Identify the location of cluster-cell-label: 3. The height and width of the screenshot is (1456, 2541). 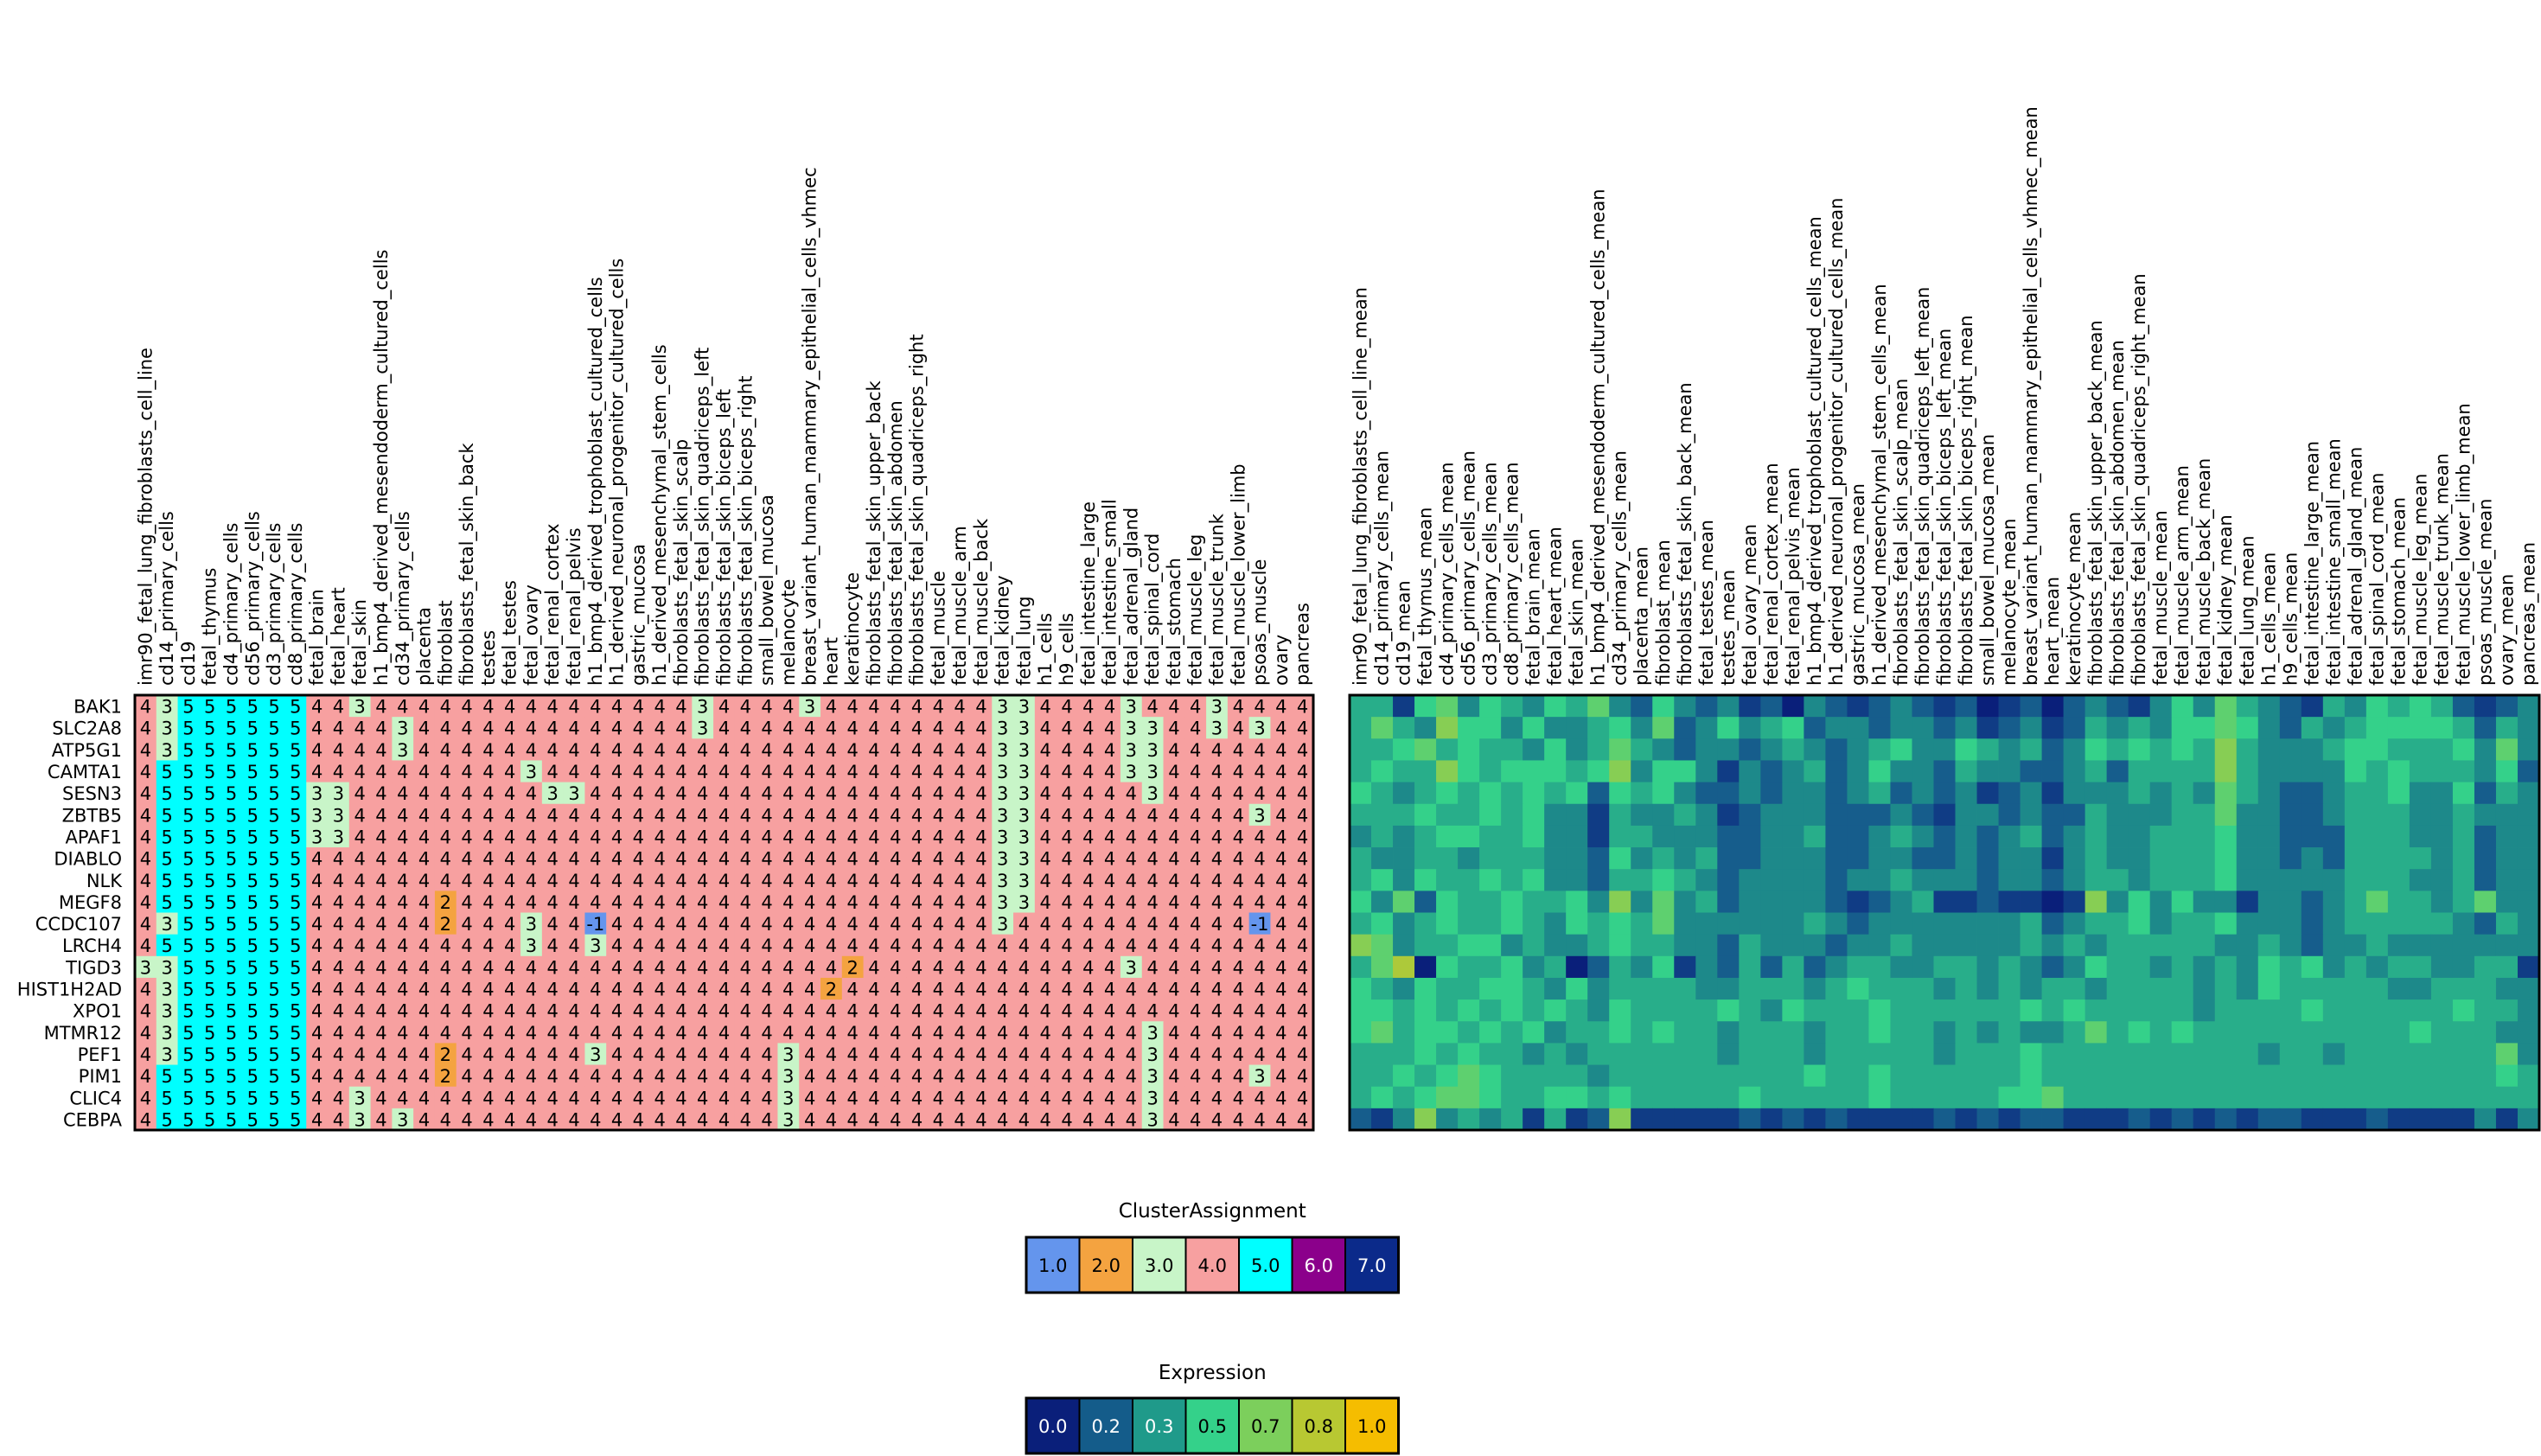
(1217, 708).